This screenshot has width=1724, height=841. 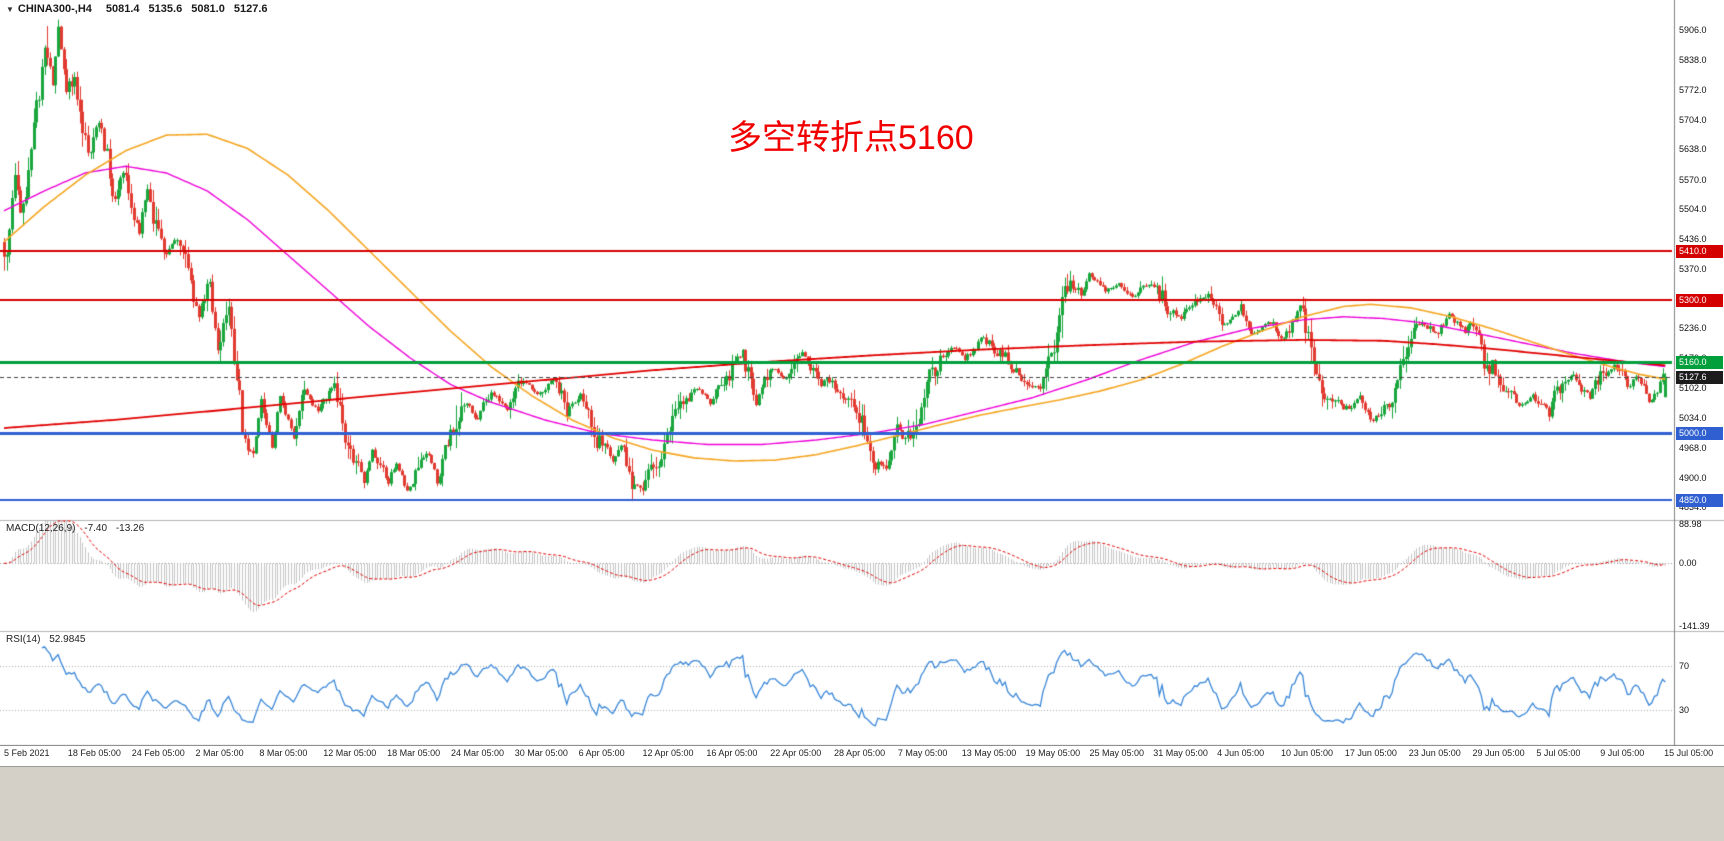 What do you see at coordinates (1693, 179) in the screenshot?
I see `price-axis-tick: 5570.0` at bounding box center [1693, 179].